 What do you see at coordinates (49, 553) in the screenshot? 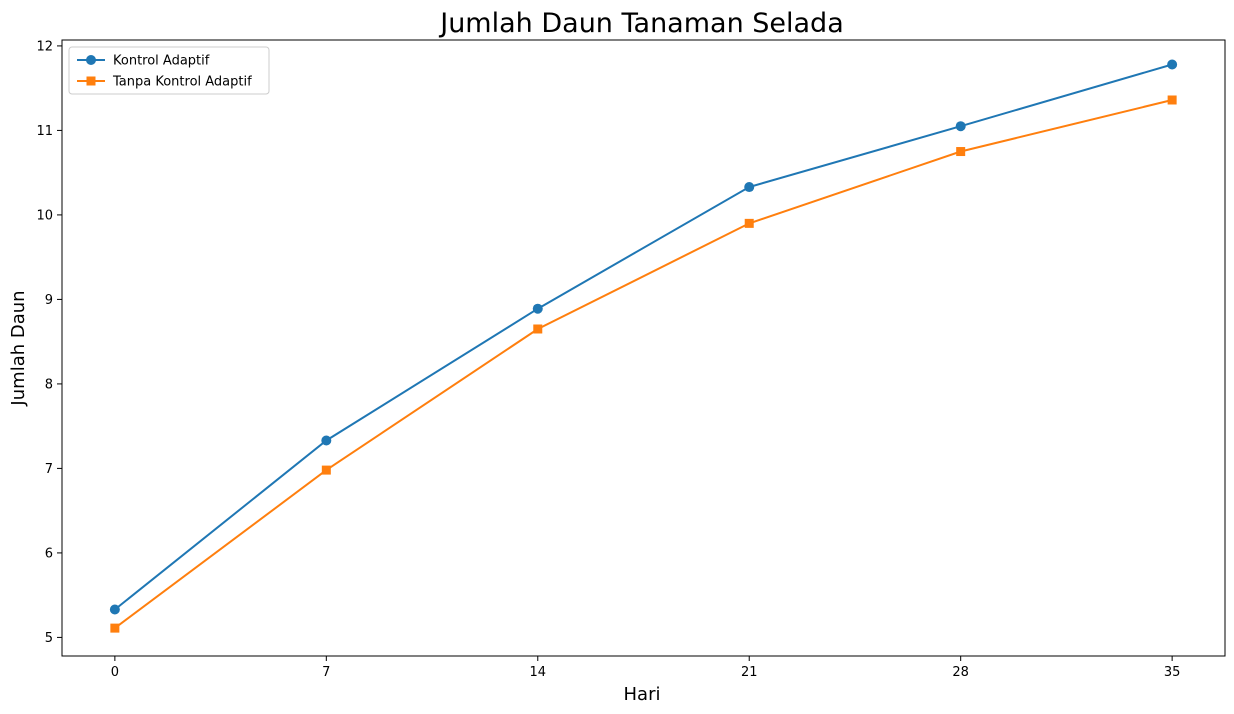
I see `y-tick-label: 6` at bounding box center [49, 553].